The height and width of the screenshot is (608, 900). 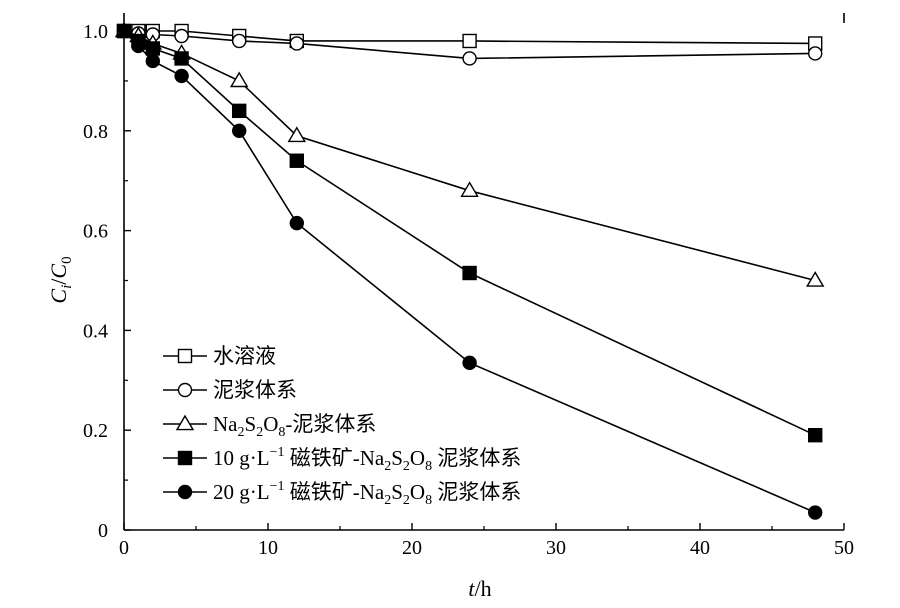 What do you see at coordinates (95, 331) in the screenshot?
I see `y-tick-label: 0.4` at bounding box center [95, 331].